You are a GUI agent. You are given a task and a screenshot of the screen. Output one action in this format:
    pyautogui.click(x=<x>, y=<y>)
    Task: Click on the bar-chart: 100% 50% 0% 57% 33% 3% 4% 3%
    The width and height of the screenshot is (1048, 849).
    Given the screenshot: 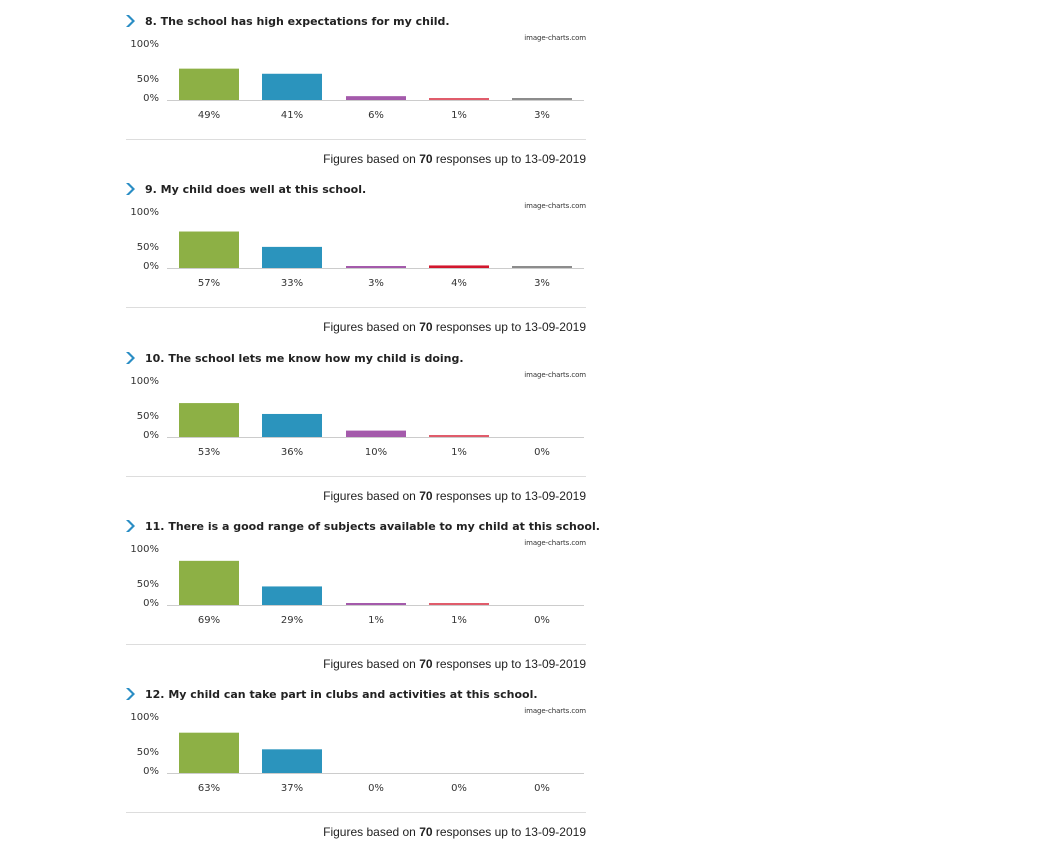 What is the action you would take?
    pyautogui.click(x=357, y=248)
    